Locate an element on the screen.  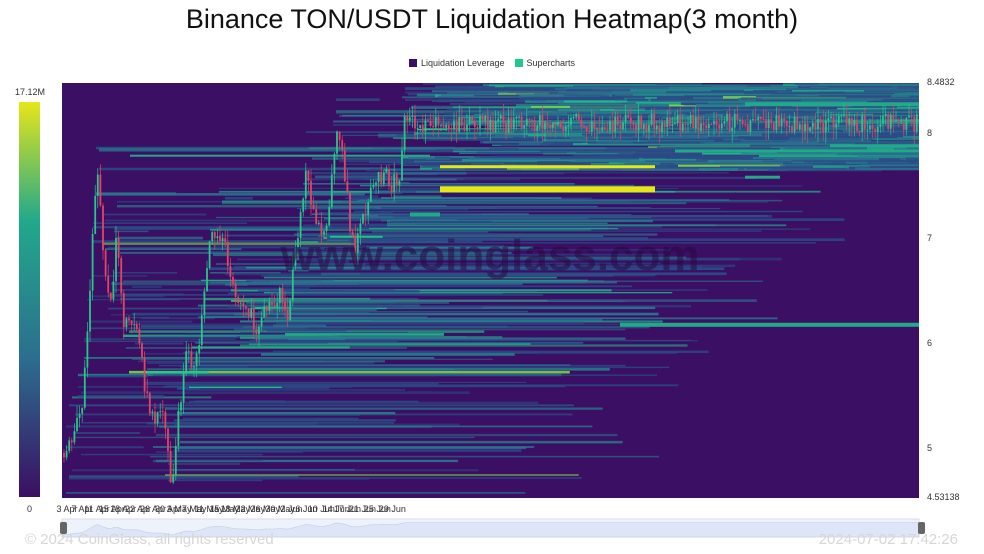
x-tick-label: 25 Jun is located at coordinates (377, 509).